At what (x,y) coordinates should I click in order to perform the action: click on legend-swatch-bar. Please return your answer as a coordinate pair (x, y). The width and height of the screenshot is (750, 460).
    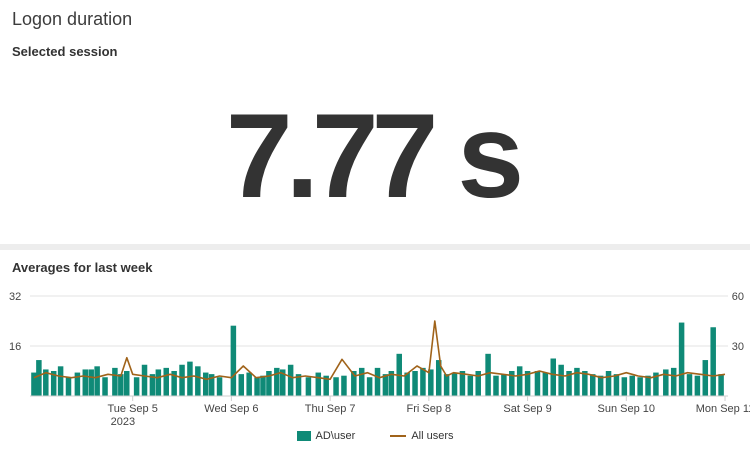
    Looking at the image, I should click on (303, 436).